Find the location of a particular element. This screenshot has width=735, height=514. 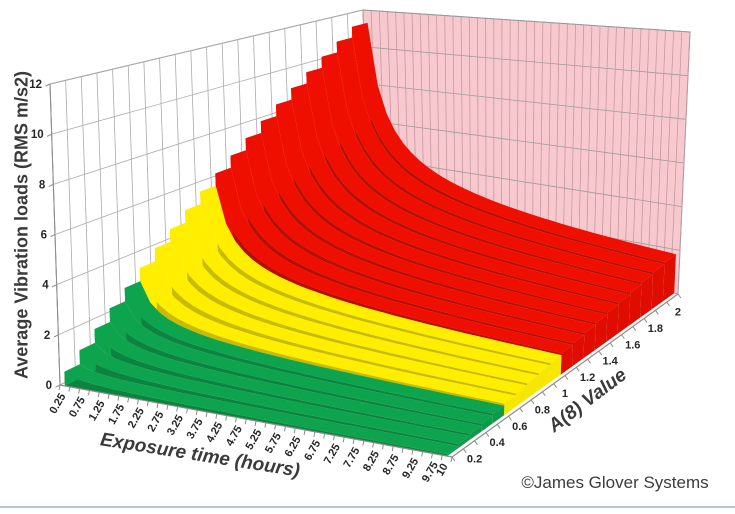

ribbon-a8-0.2-top is located at coordinates (274, 393).